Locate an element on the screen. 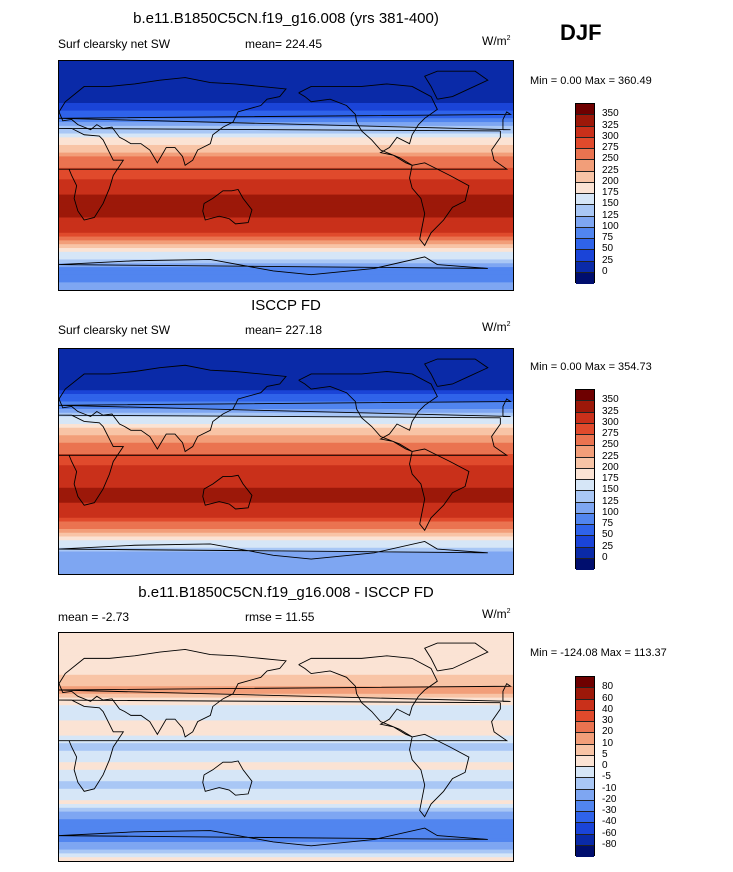 Image resolution: width=733 pixels, height=872 pixels. colorbar-tick-label: 20 is located at coordinates (608, 732).